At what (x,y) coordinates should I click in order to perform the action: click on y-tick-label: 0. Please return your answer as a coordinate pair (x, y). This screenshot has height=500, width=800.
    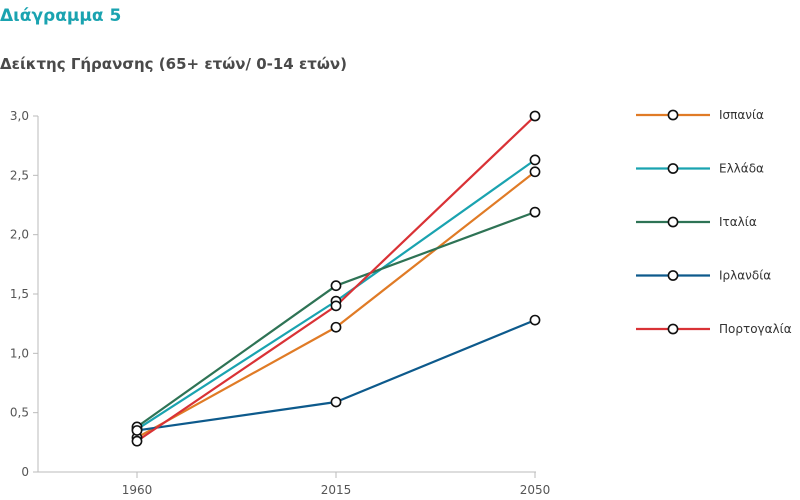
    Looking at the image, I should click on (25, 472).